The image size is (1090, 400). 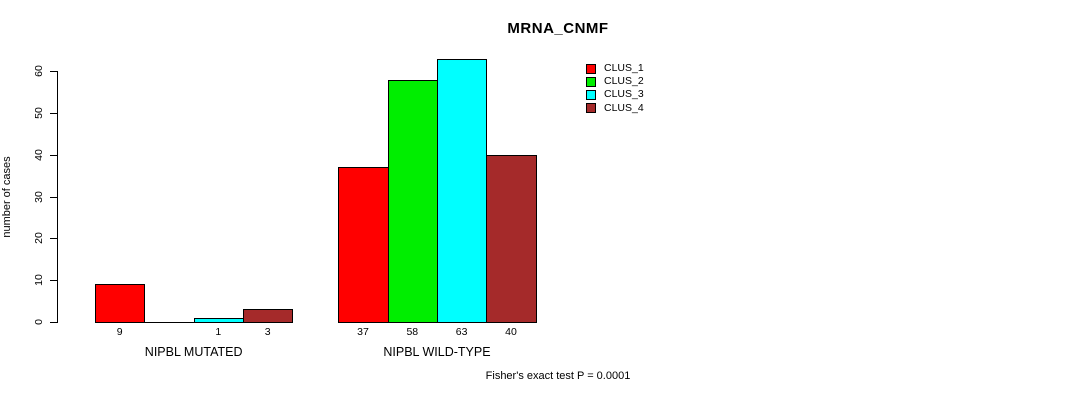 I want to click on legend-item-label: CLUS_4, so click(x=624, y=107).